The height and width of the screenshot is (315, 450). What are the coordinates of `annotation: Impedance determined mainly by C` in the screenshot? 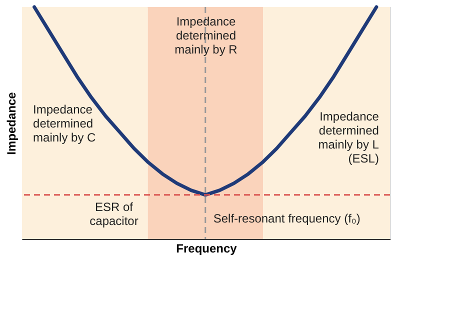 It's located at (64, 123).